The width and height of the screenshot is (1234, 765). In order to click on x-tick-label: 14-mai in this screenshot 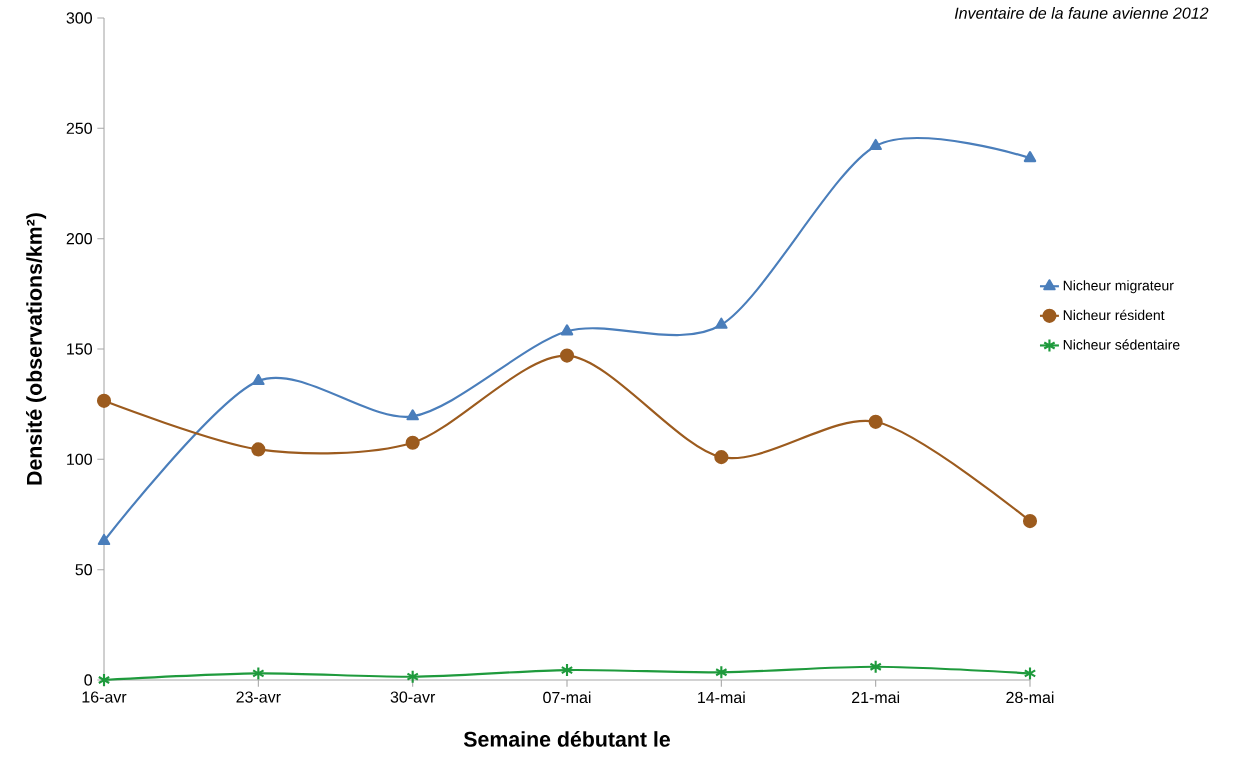, I will do `click(721, 697)`.